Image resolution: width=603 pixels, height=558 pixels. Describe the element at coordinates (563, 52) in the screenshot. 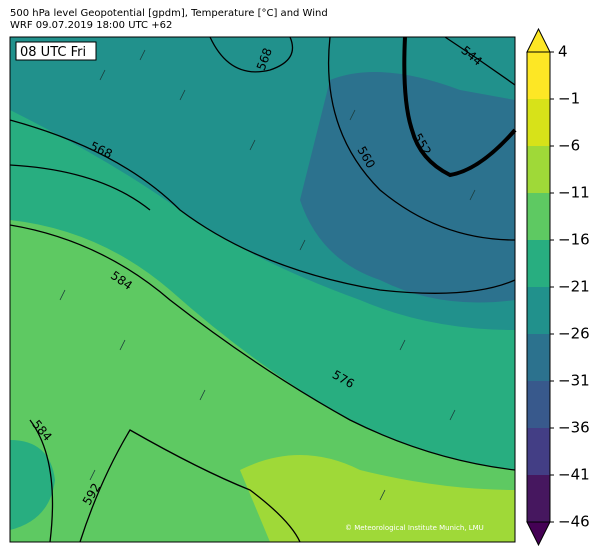

I see `colorbar-tick-label: 4` at that location.